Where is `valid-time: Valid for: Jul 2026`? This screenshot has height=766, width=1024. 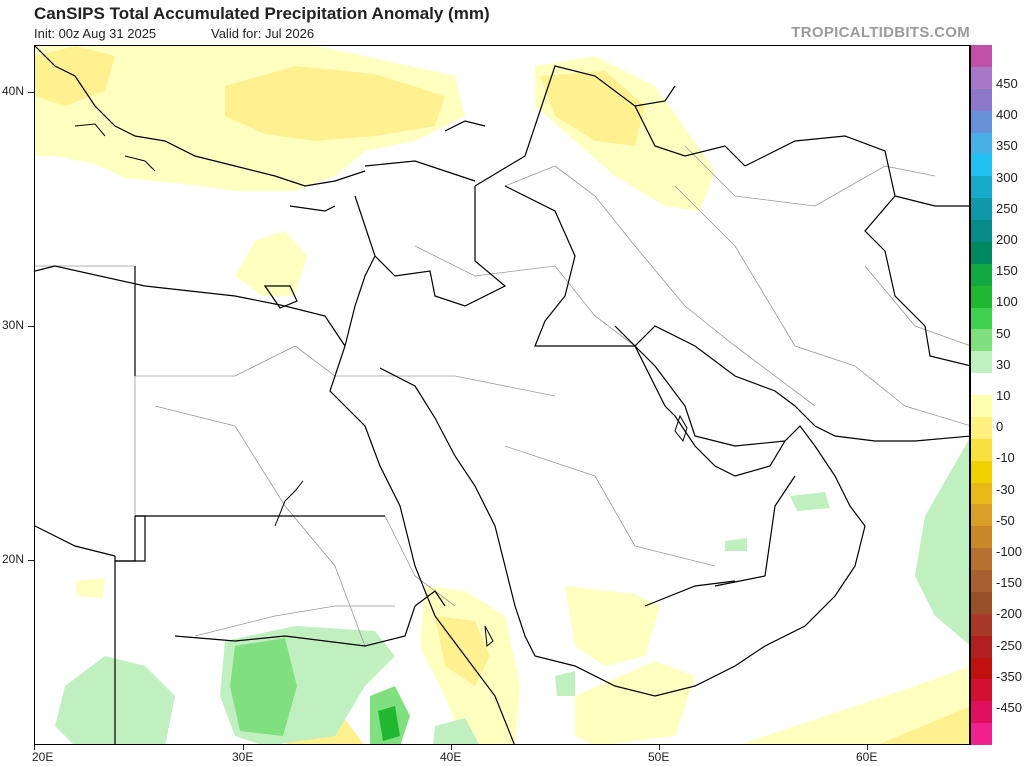 valid-time: Valid for: Jul 2026 is located at coordinates (263, 33).